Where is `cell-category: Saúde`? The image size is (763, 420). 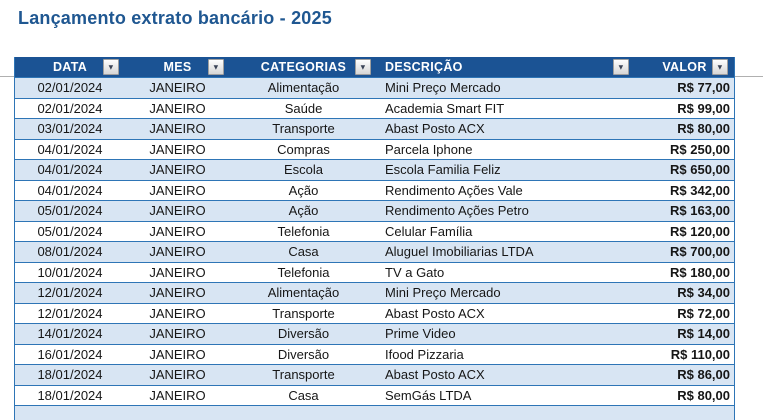 cell-category: Saúde is located at coordinates (303, 108).